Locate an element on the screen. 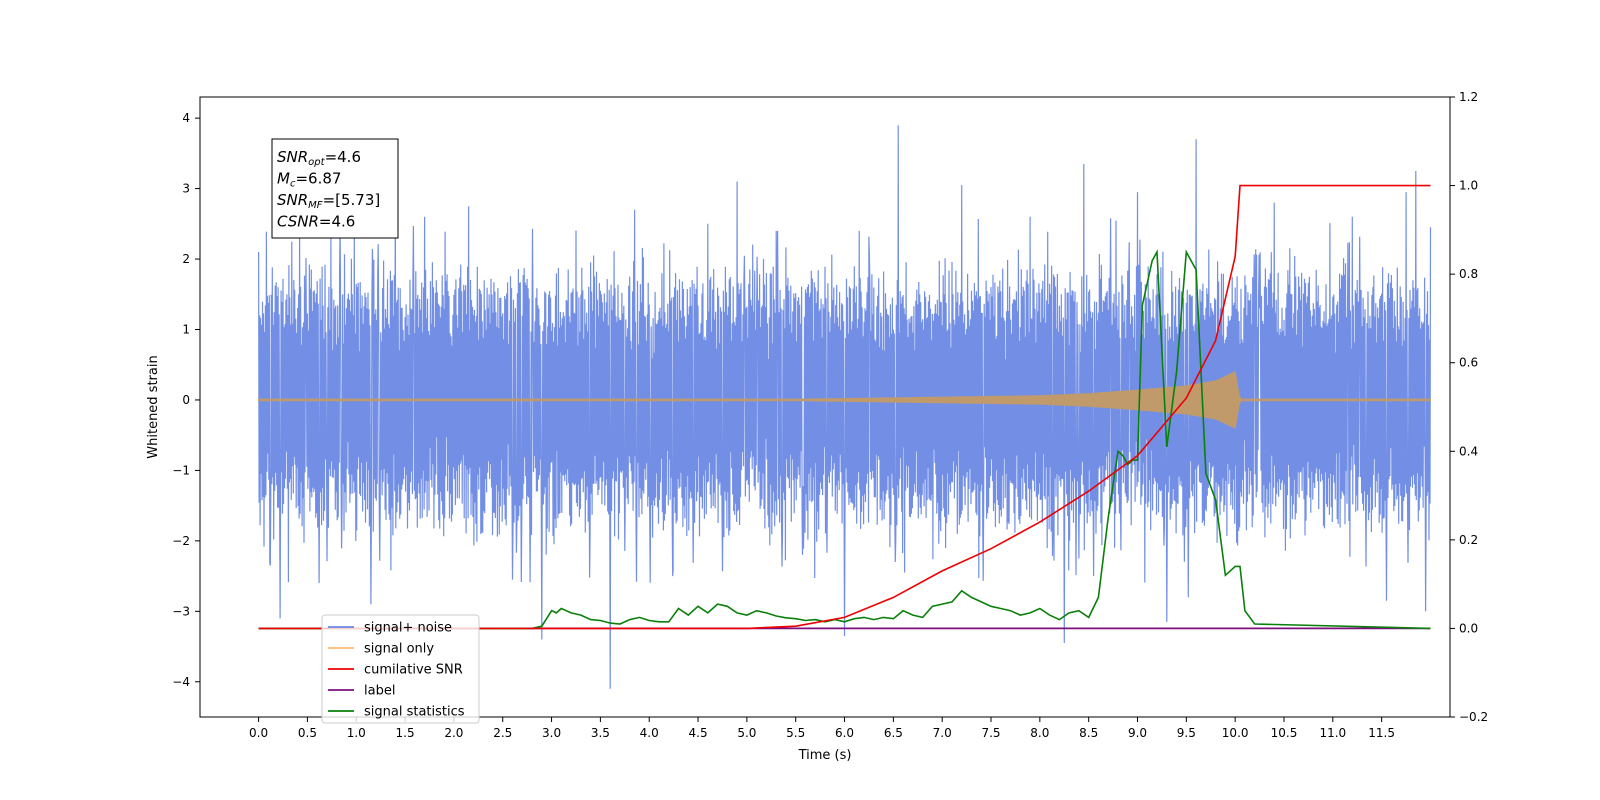 The width and height of the screenshot is (1600, 800). x-tick-label: 8.0 is located at coordinates (1039, 733).